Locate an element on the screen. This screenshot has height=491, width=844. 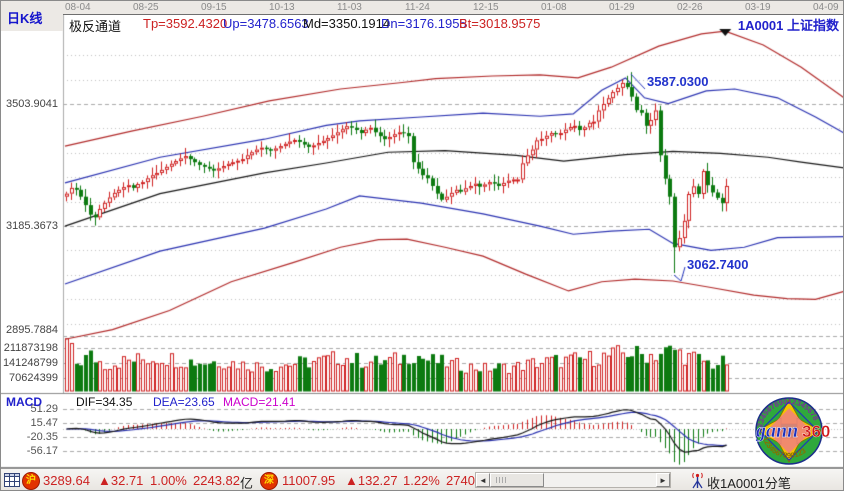
scroll-thumb-grip is located at coordinates (502, 480).